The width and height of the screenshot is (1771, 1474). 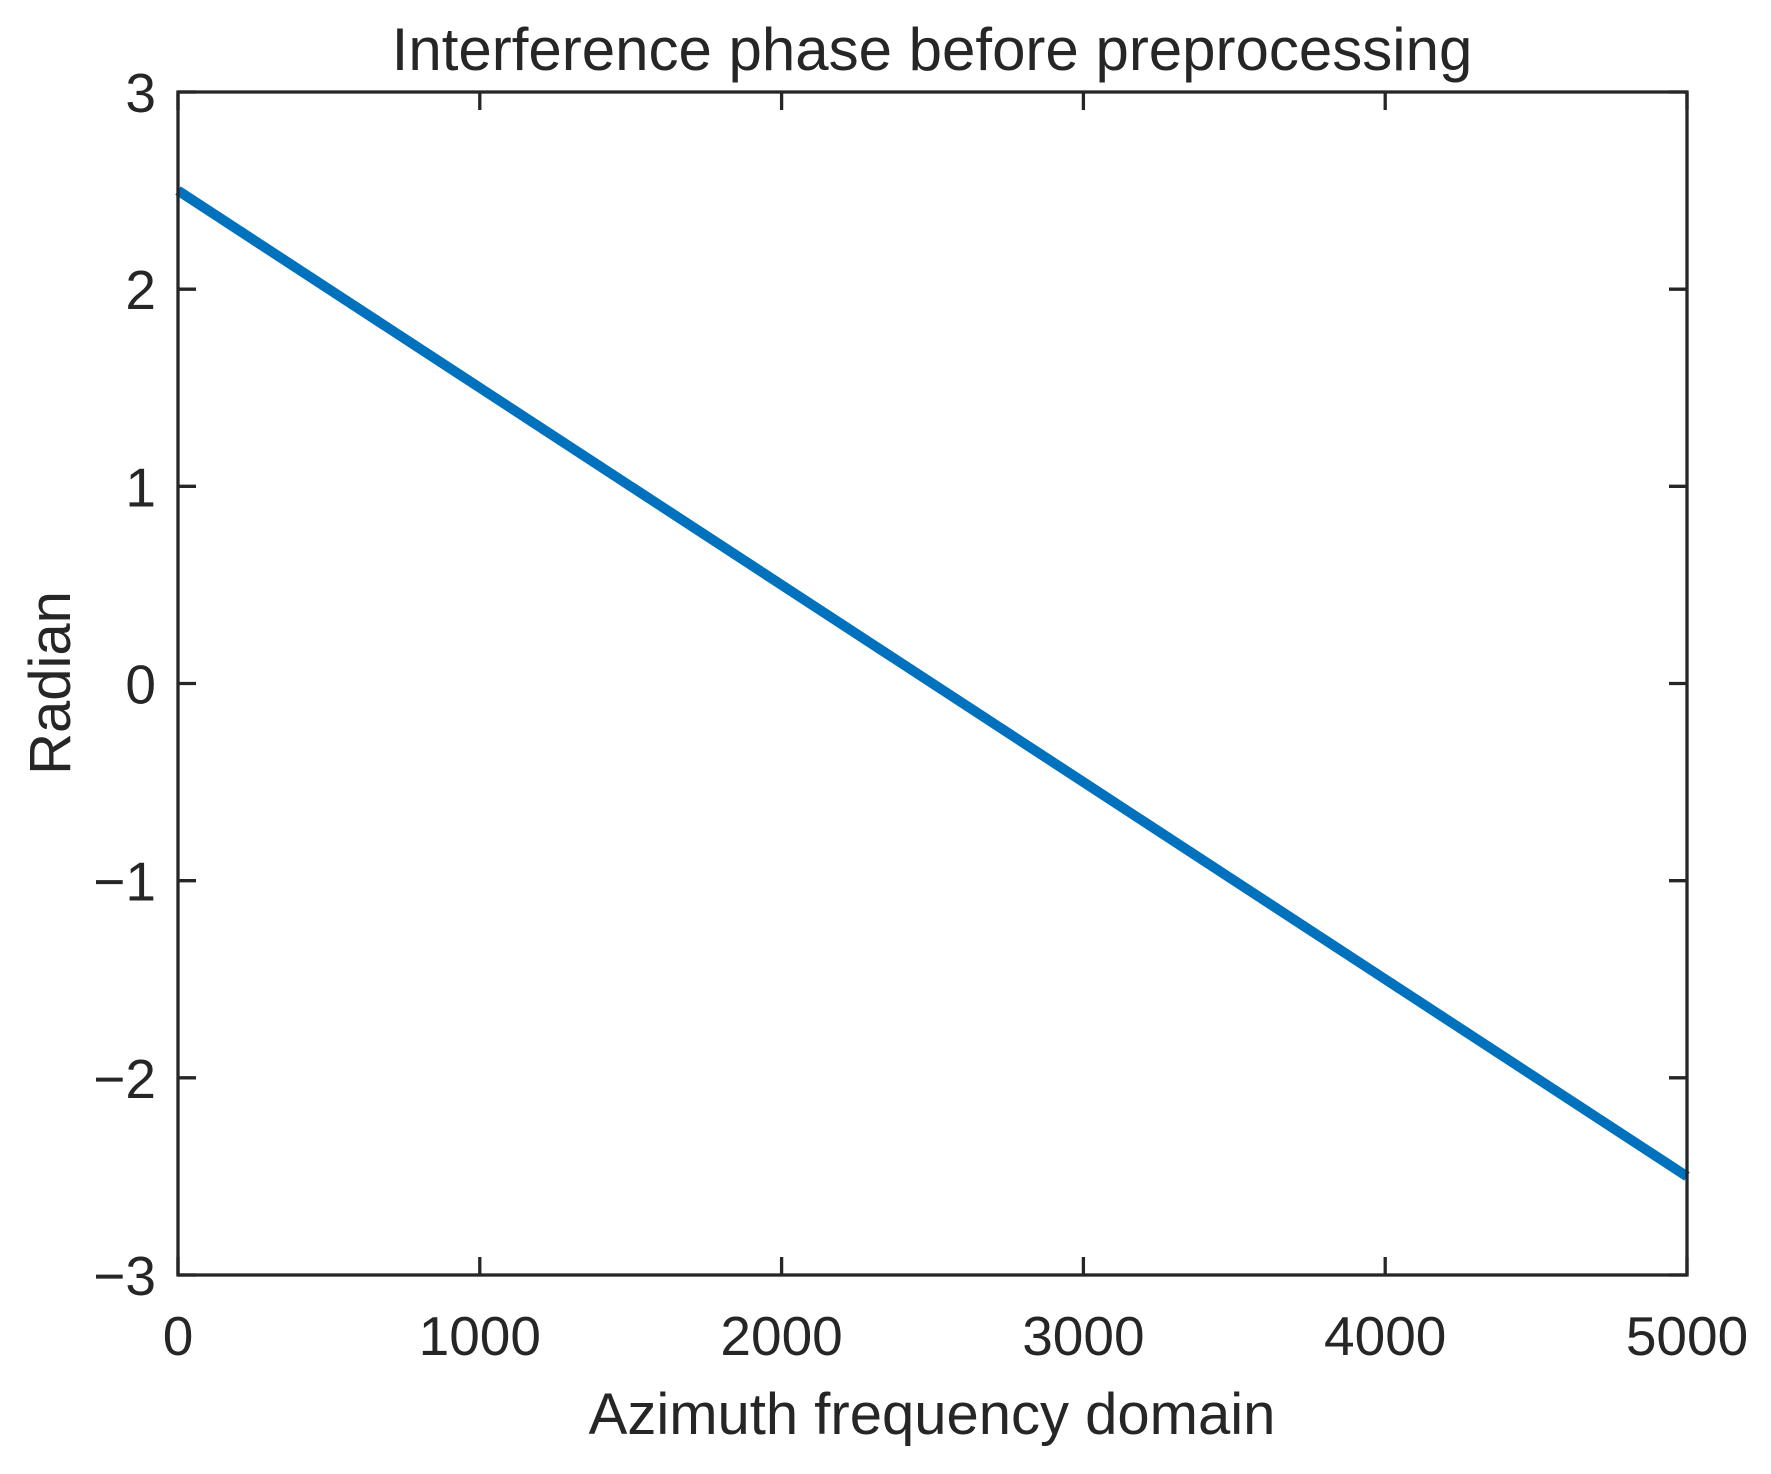 I want to click on y-tick-label: 3, so click(x=140, y=93).